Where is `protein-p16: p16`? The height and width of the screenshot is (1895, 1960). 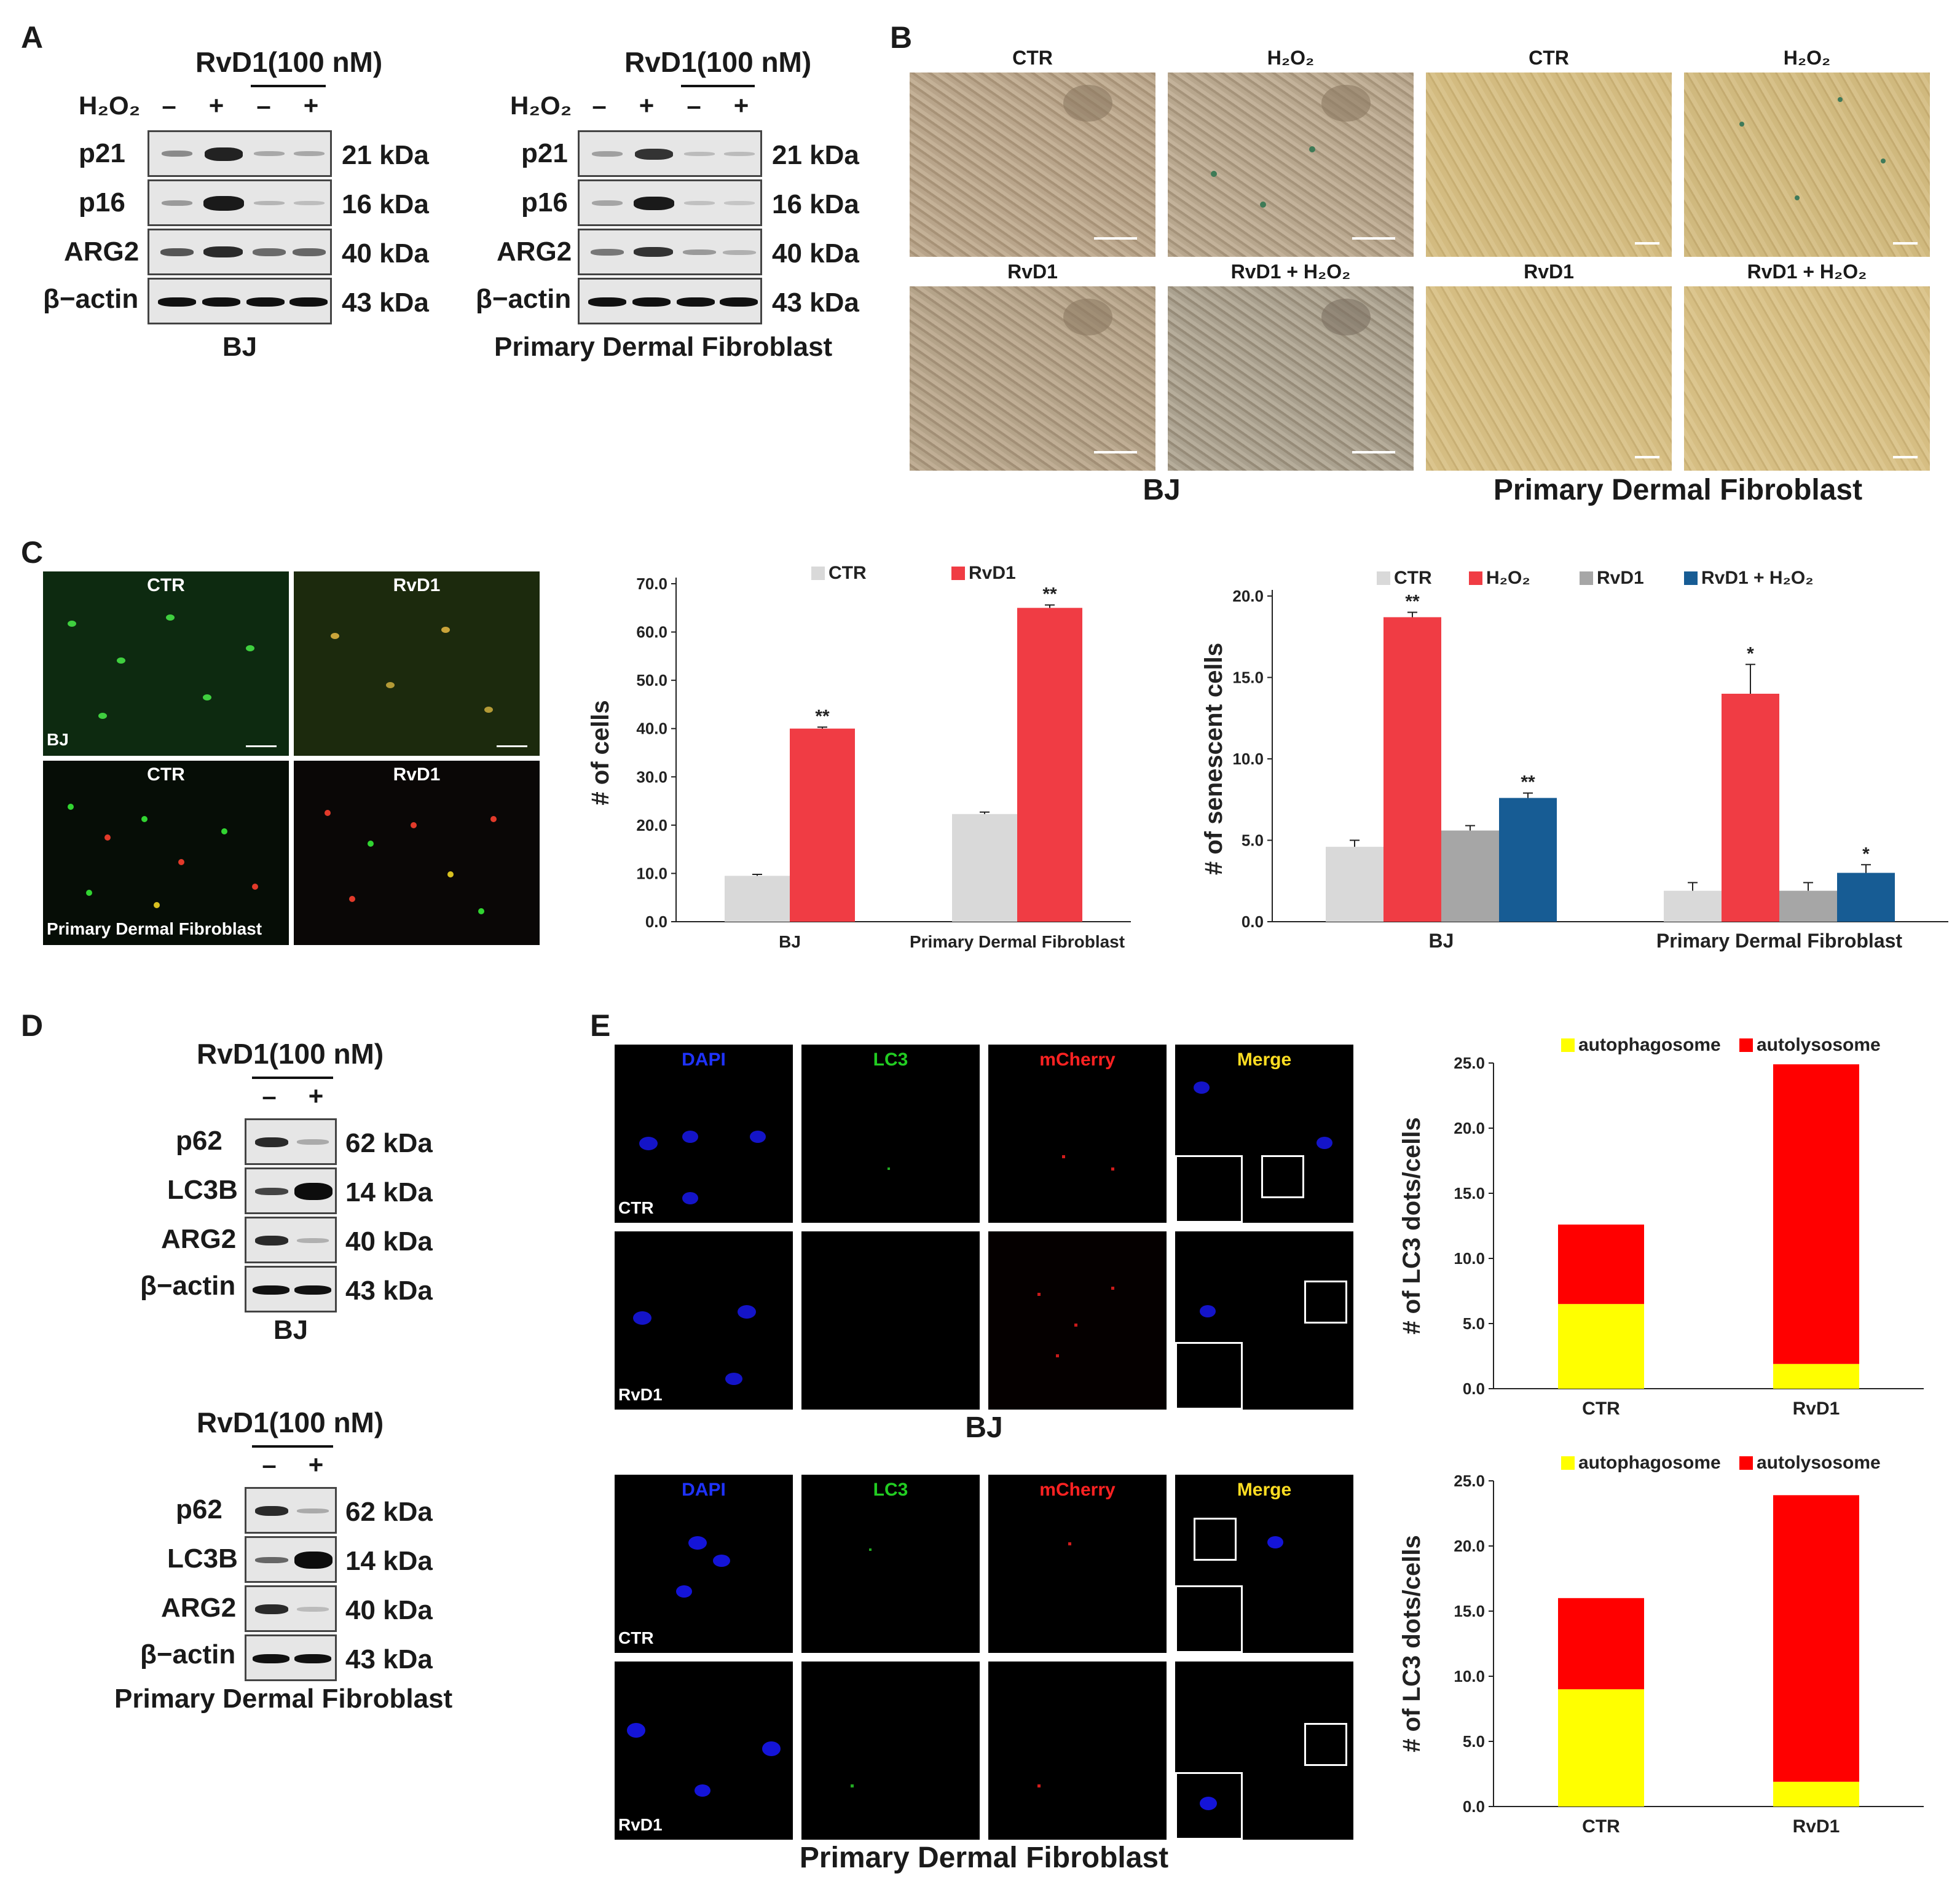 protein-p16: p16 is located at coordinates (545, 203).